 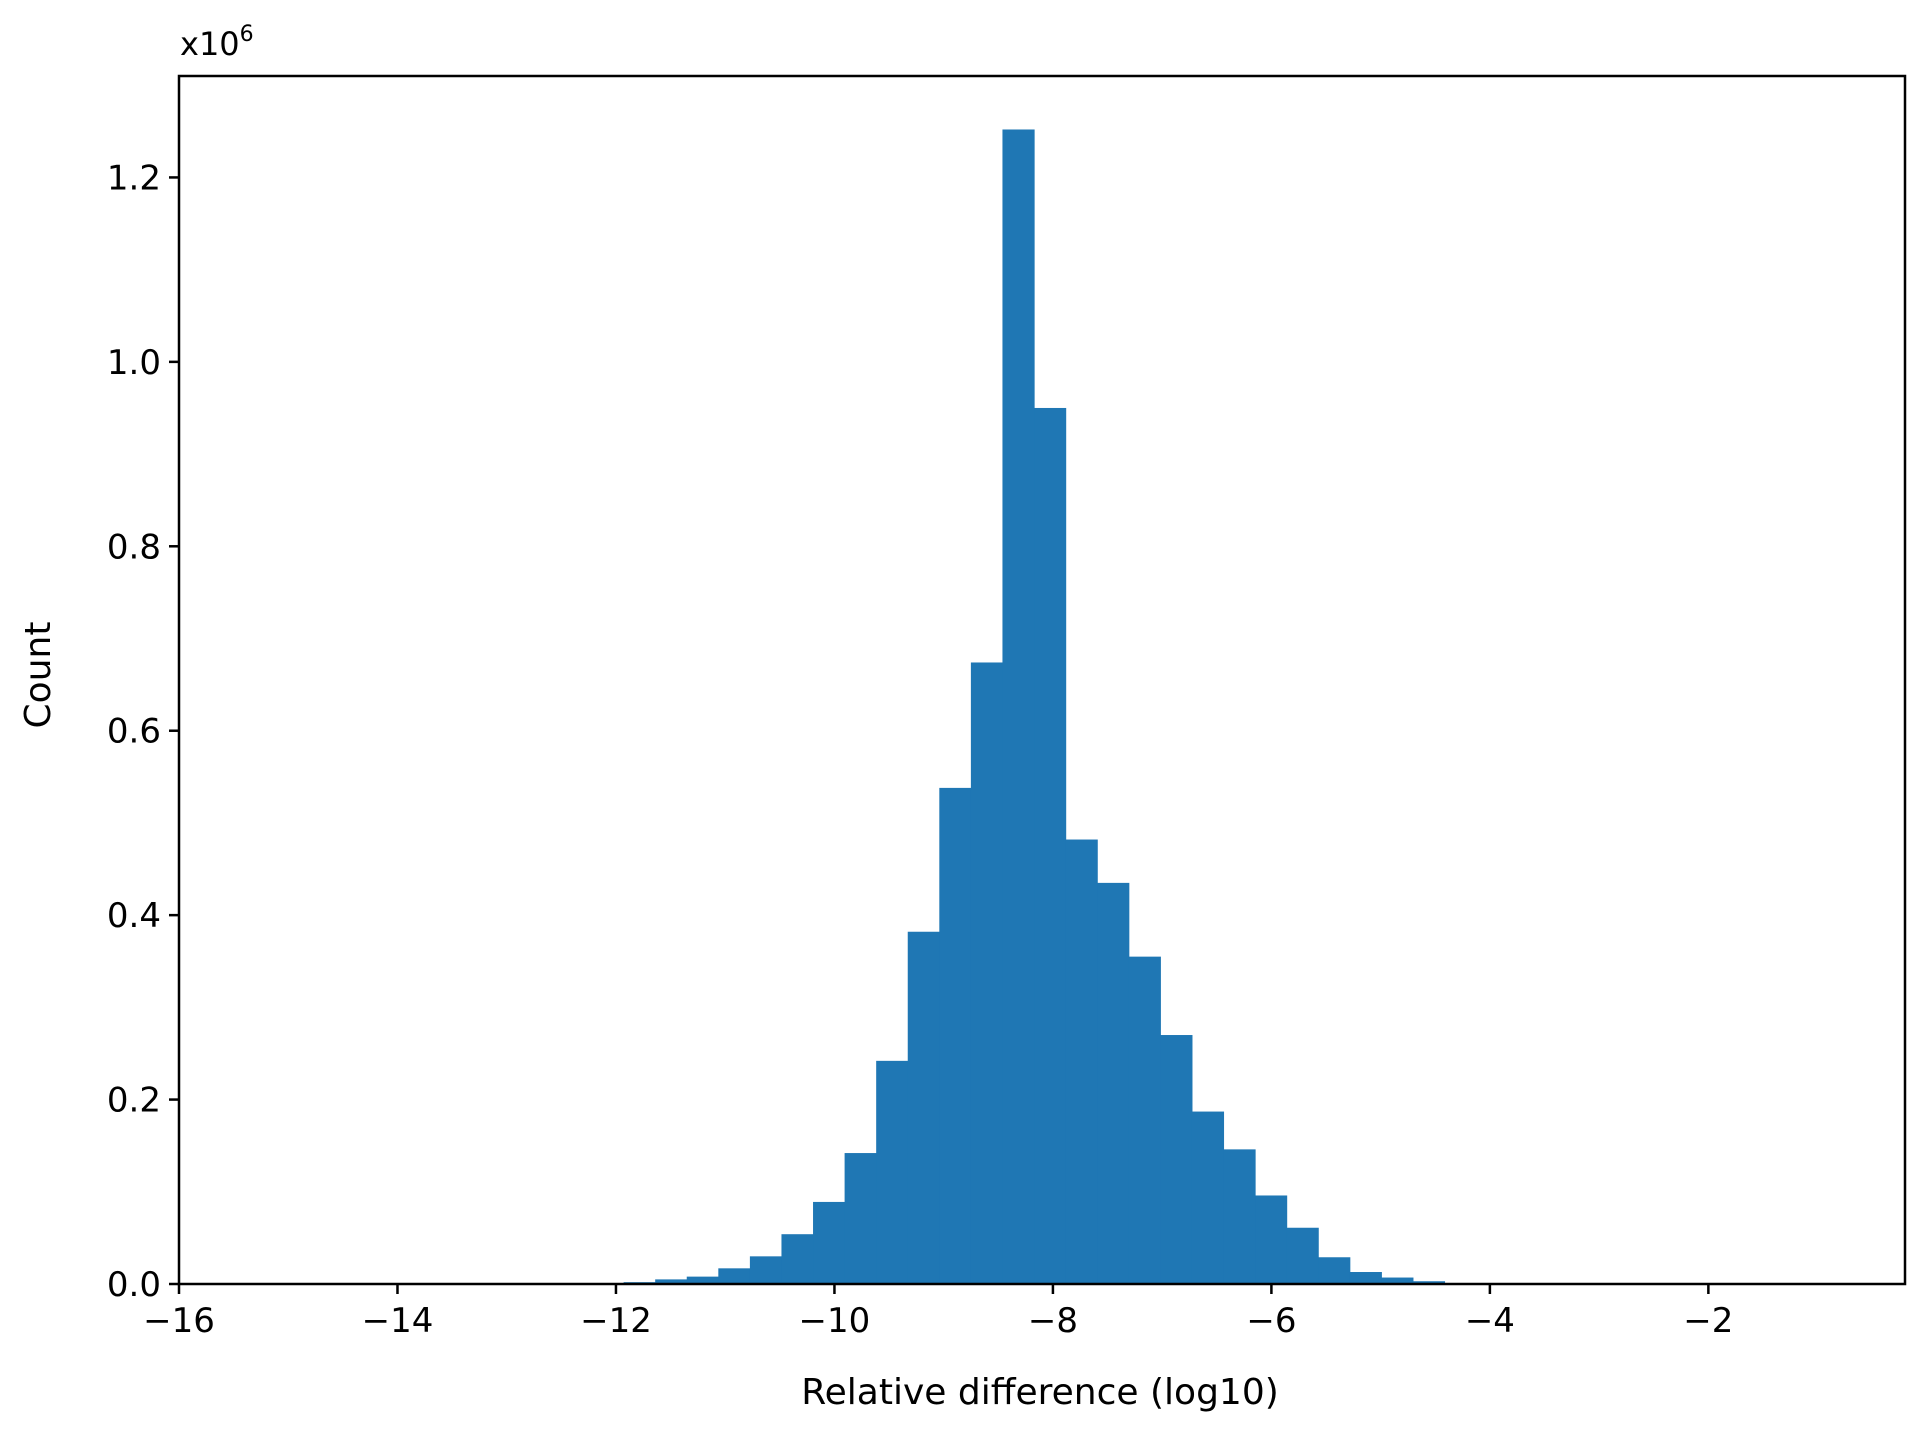 What do you see at coordinates (134, 732) in the screenshot?
I see `y-tick-label: 0.6` at bounding box center [134, 732].